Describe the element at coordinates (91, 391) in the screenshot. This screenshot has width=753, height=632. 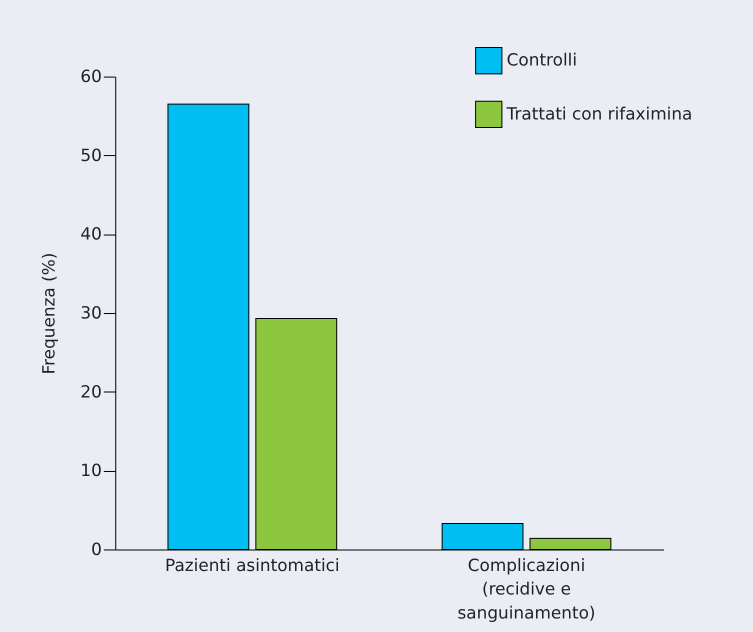
I see `y-tick-label: 20` at that location.